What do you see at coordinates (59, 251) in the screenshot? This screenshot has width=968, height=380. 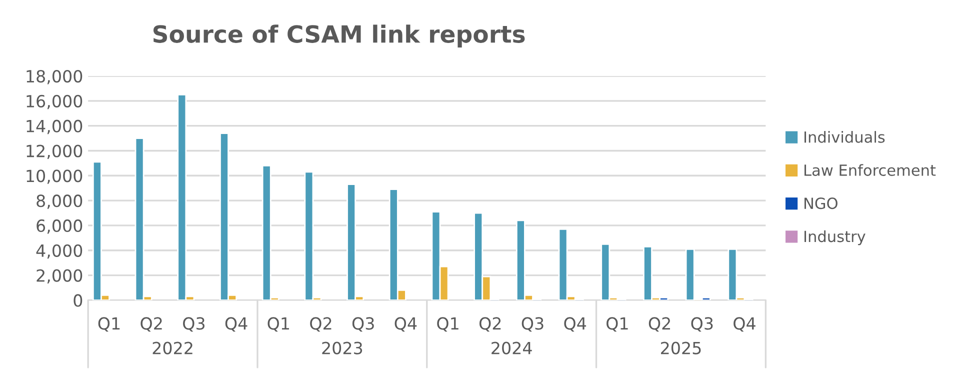 I see `y-tick-label: 4,000` at bounding box center [59, 251].